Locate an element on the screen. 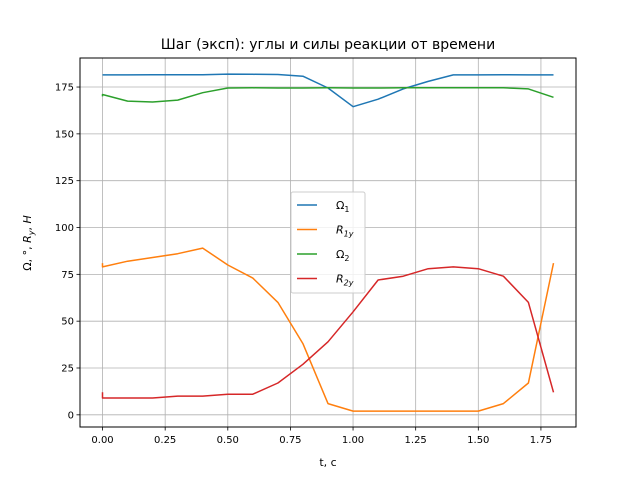  y-tick-label: 125 is located at coordinates (64, 181).